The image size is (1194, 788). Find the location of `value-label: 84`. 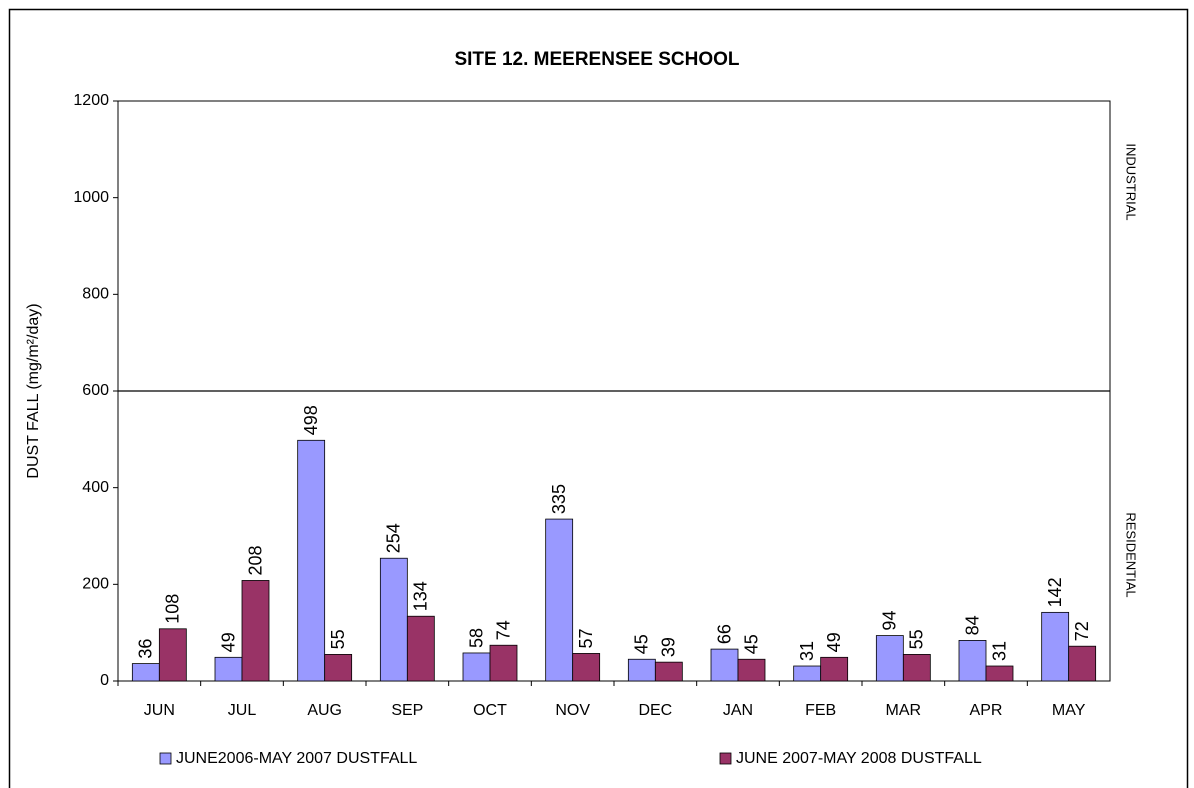

value-label: 84 is located at coordinates (972, 625).